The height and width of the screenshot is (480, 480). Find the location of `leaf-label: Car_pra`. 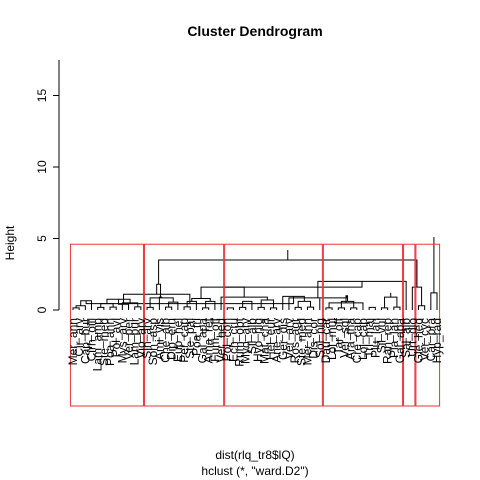

leaf-label: Car_pra is located at coordinates (431, 340).